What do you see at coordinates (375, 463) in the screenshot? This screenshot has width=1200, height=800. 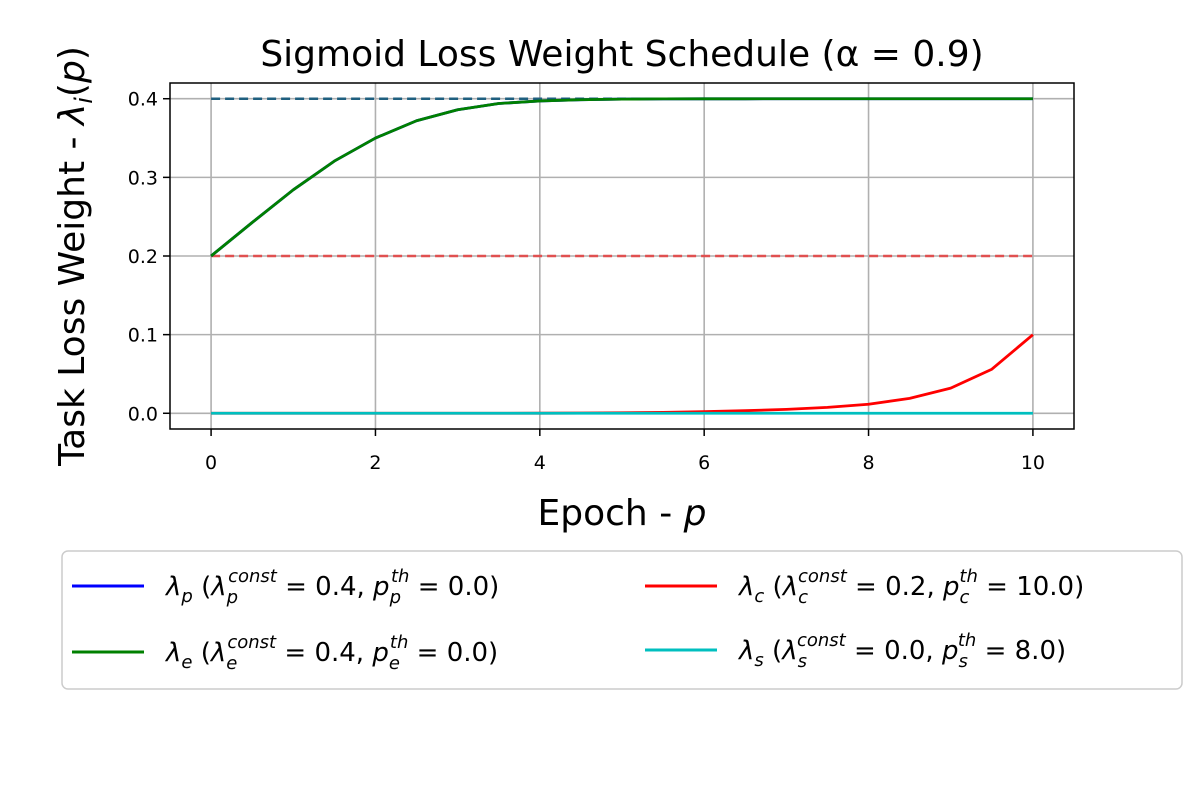 I see `x-tick-label: 2` at bounding box center [375, 463].